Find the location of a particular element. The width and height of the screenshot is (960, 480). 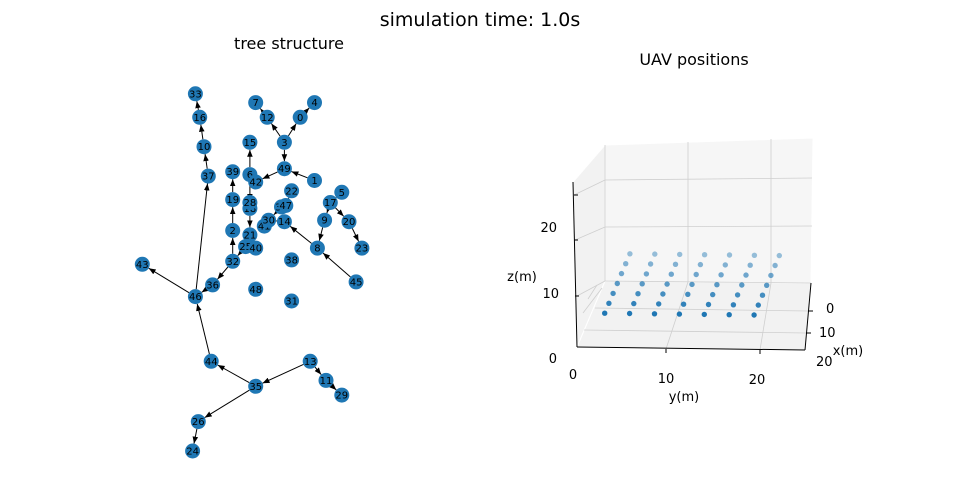

y-tick-10: 10 is located at coordinates (666, 379).